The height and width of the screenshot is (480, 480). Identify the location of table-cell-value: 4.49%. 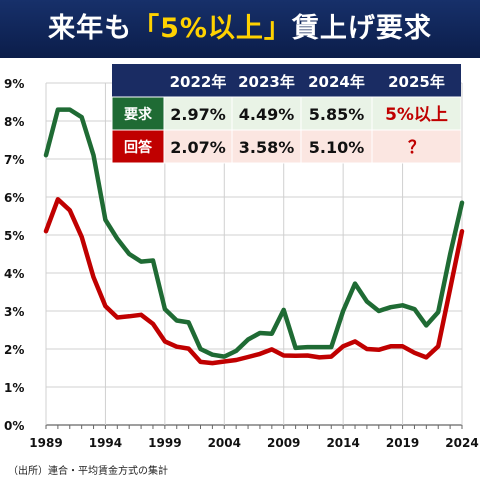
(267, 114).